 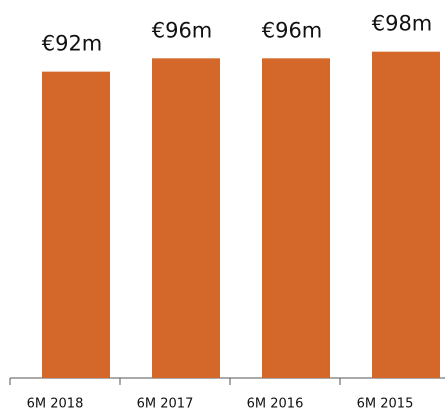 What do you see at coordinates (72, 44) in the screenshot?
I see `value-label: €92m` at bounding box center [72, 44].